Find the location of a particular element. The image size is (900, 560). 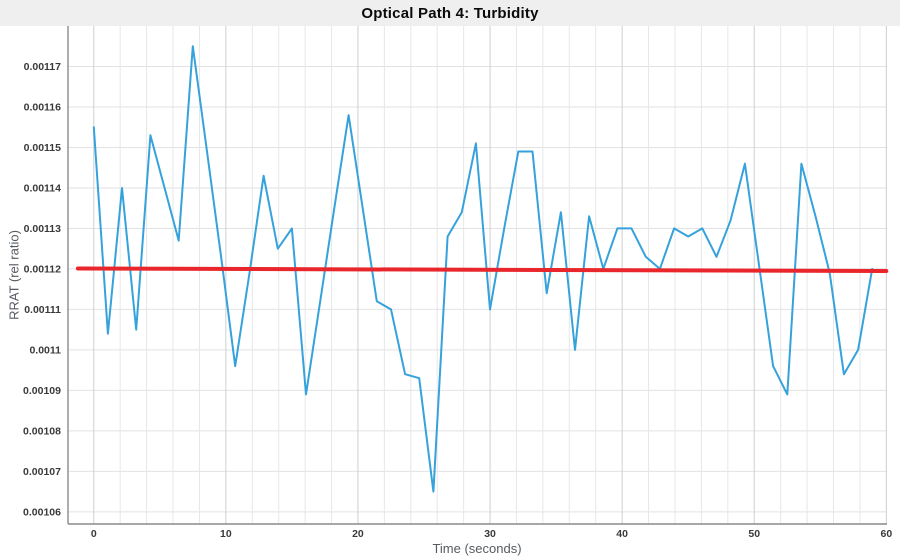

y-tick-label: 0.00108 is located at coordinates (42, 431).